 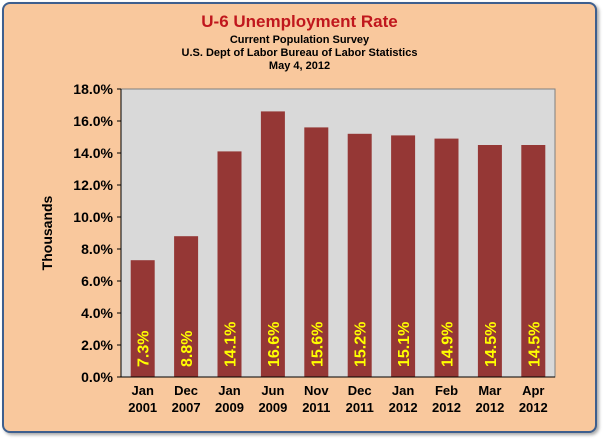 What do you see at coordinates (231, 344) in the screenshot?
I see `bar-data-label: 14.1%` at bounding box center [231, 344].